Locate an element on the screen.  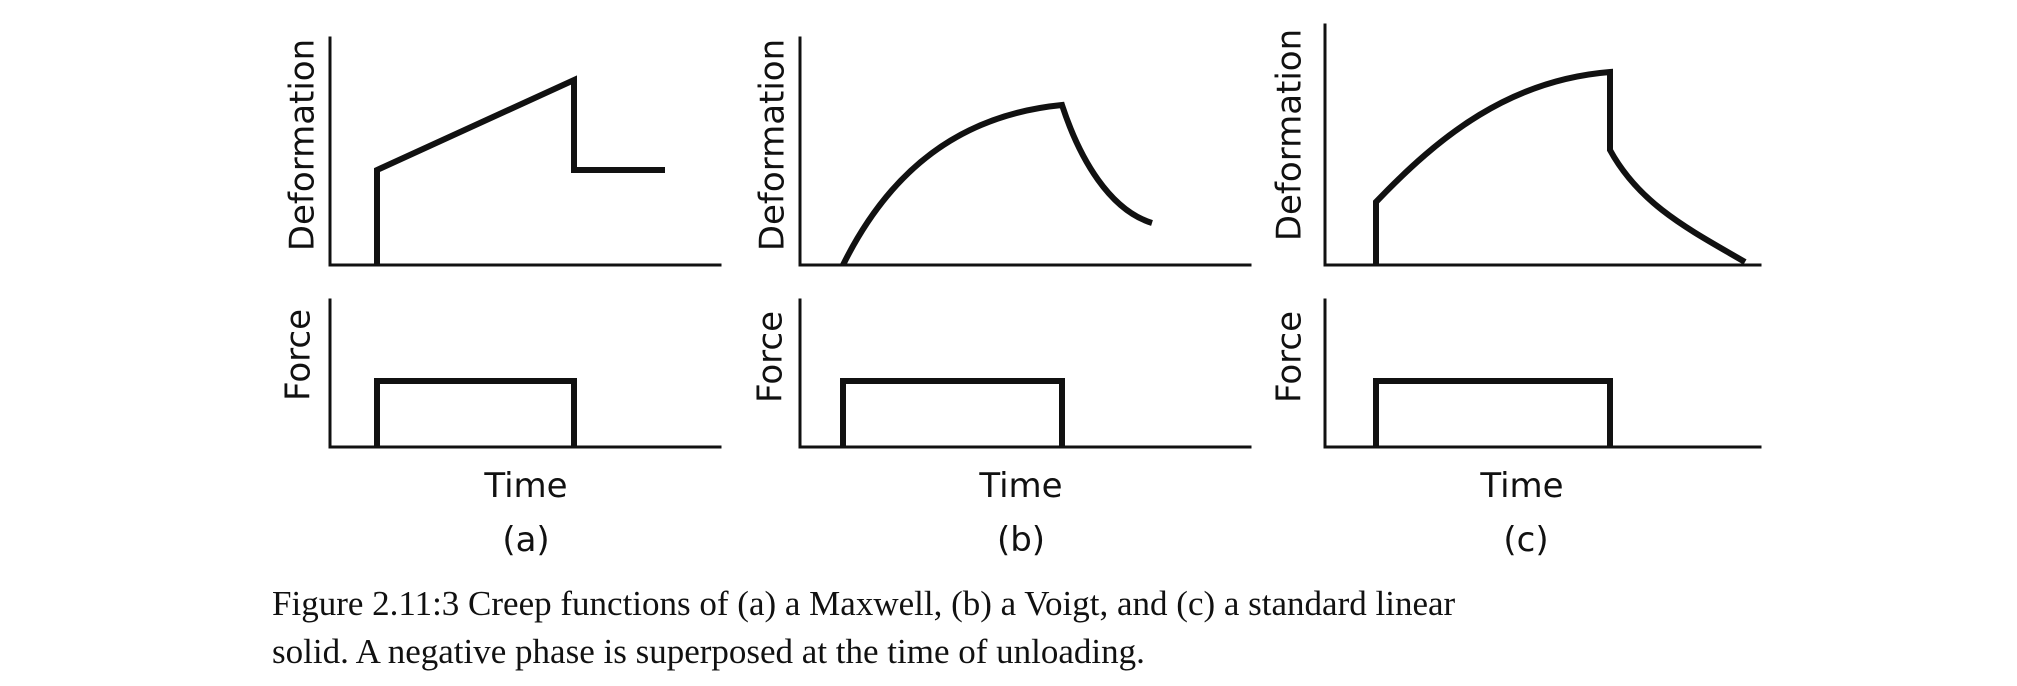
panel-b-deformation-curve is located at coordinates (996, 184).